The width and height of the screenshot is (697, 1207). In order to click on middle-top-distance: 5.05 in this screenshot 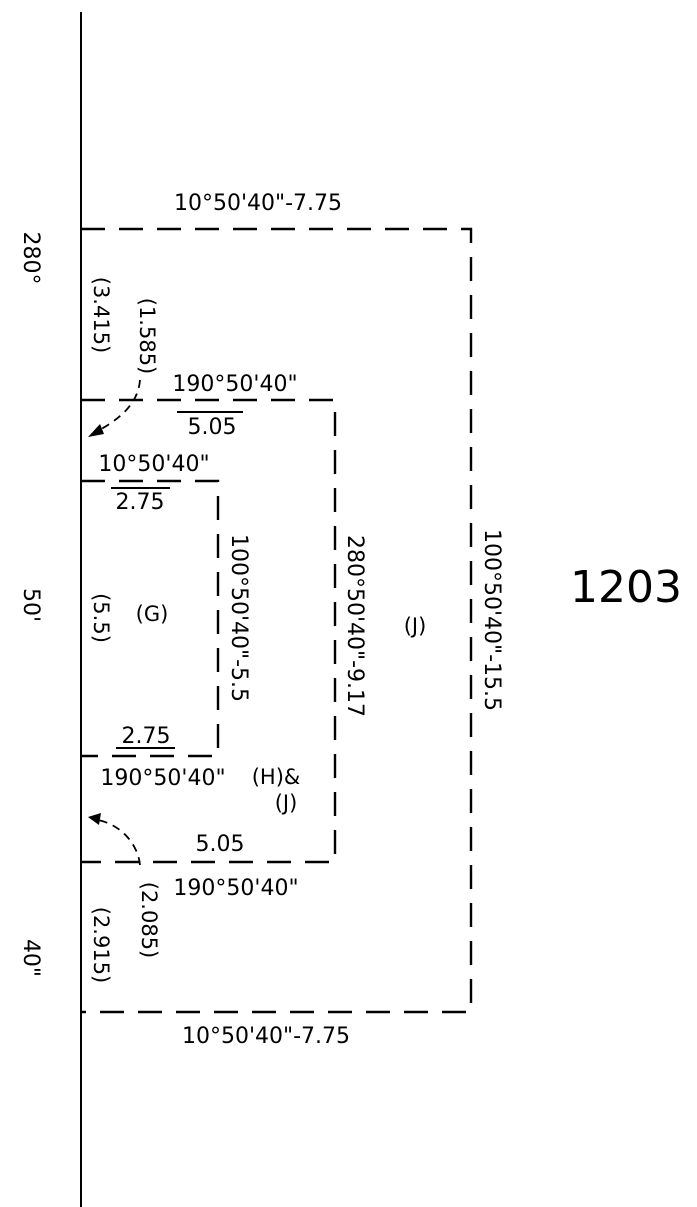, I will do `click(212, 427)`.